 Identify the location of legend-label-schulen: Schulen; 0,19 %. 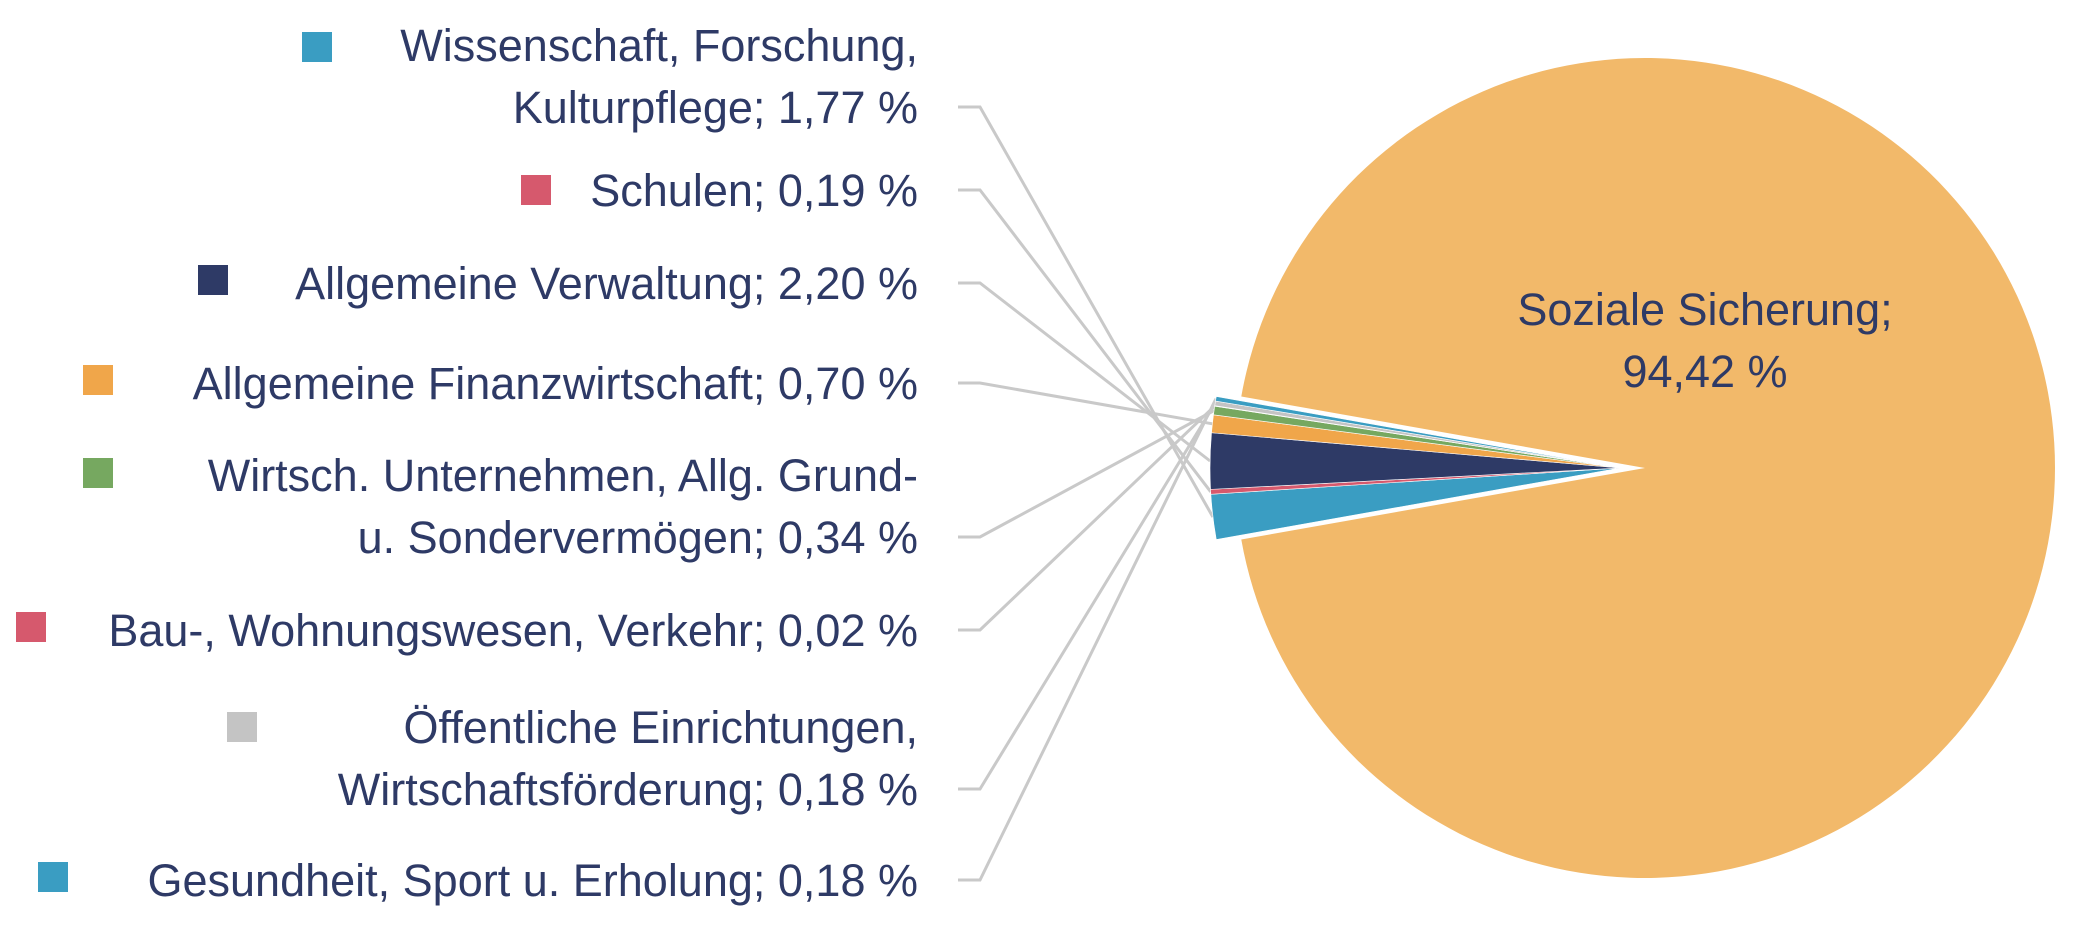
(754, 190).